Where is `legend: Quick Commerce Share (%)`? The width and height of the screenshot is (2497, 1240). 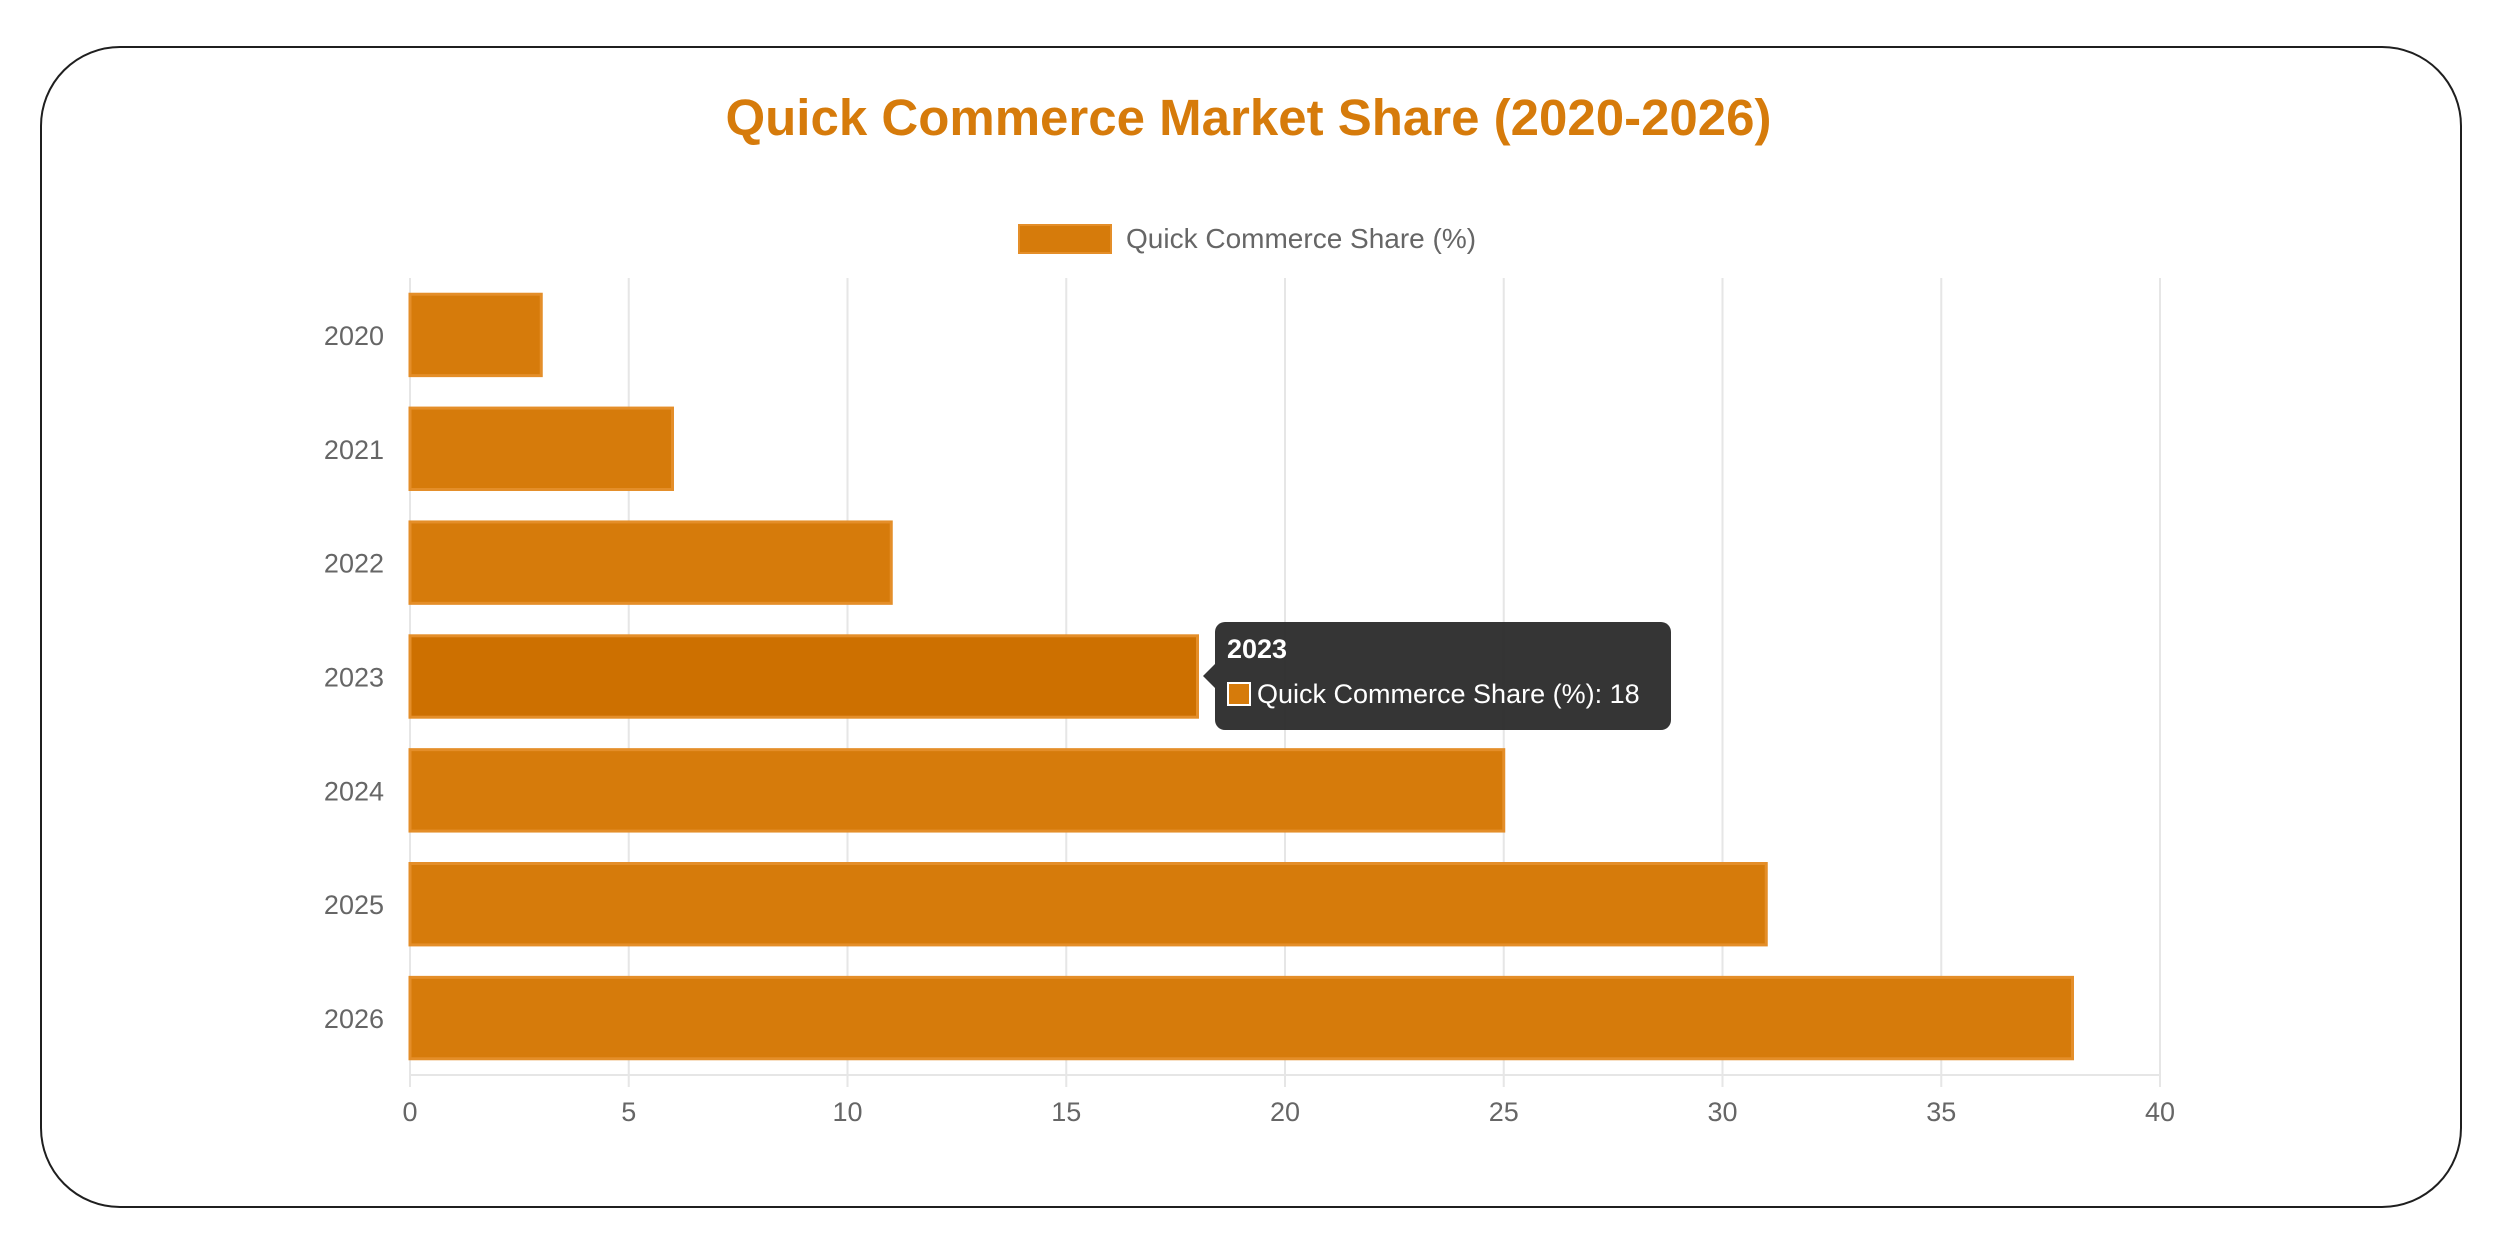
legend: Quick Commerce Share (%) is located at coordinates (1247, 239).